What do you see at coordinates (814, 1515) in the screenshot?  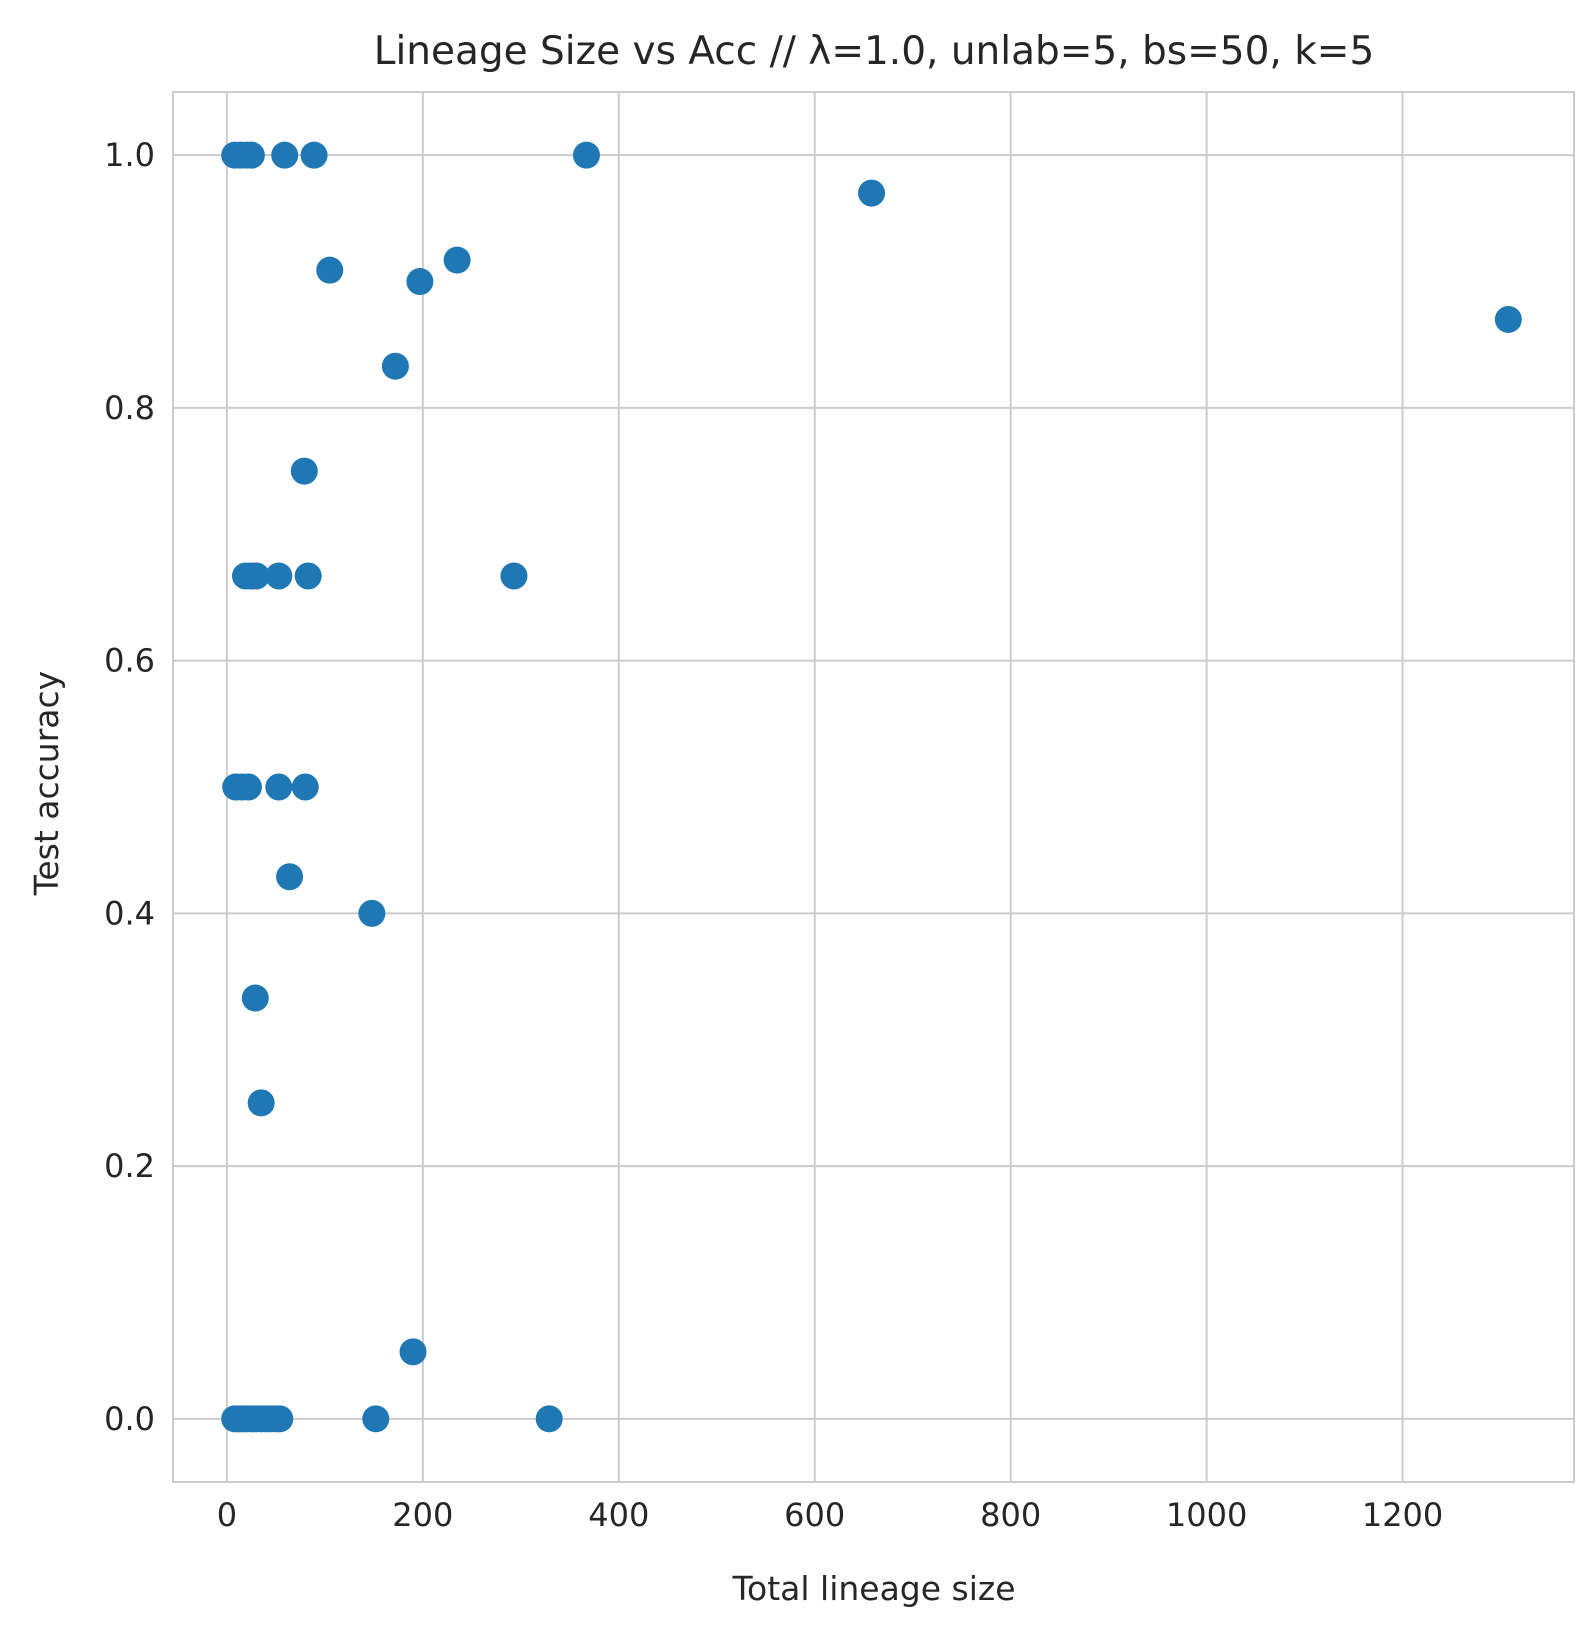 I see `x-tick-label: 600` at bounding box center [814, 1515].